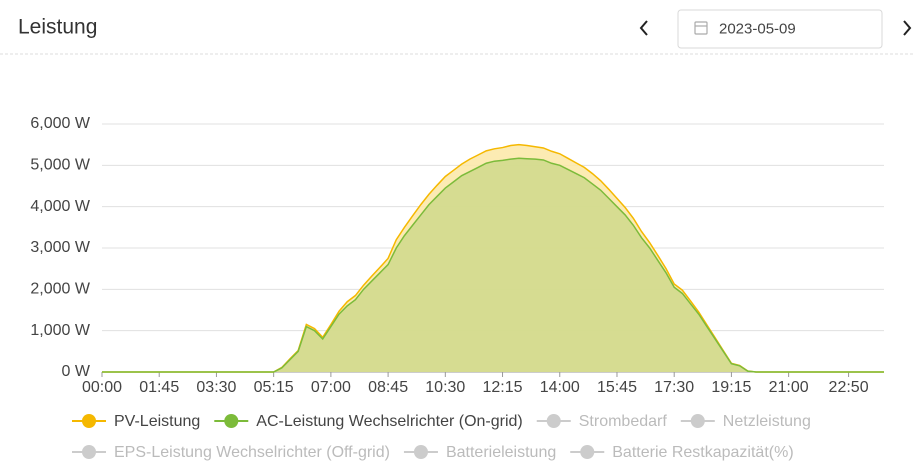  What do you see at coordinates (60, 330) in the screenshot?
I see `y-tick-label: 1,000 W` at bounding box center [60, 330].